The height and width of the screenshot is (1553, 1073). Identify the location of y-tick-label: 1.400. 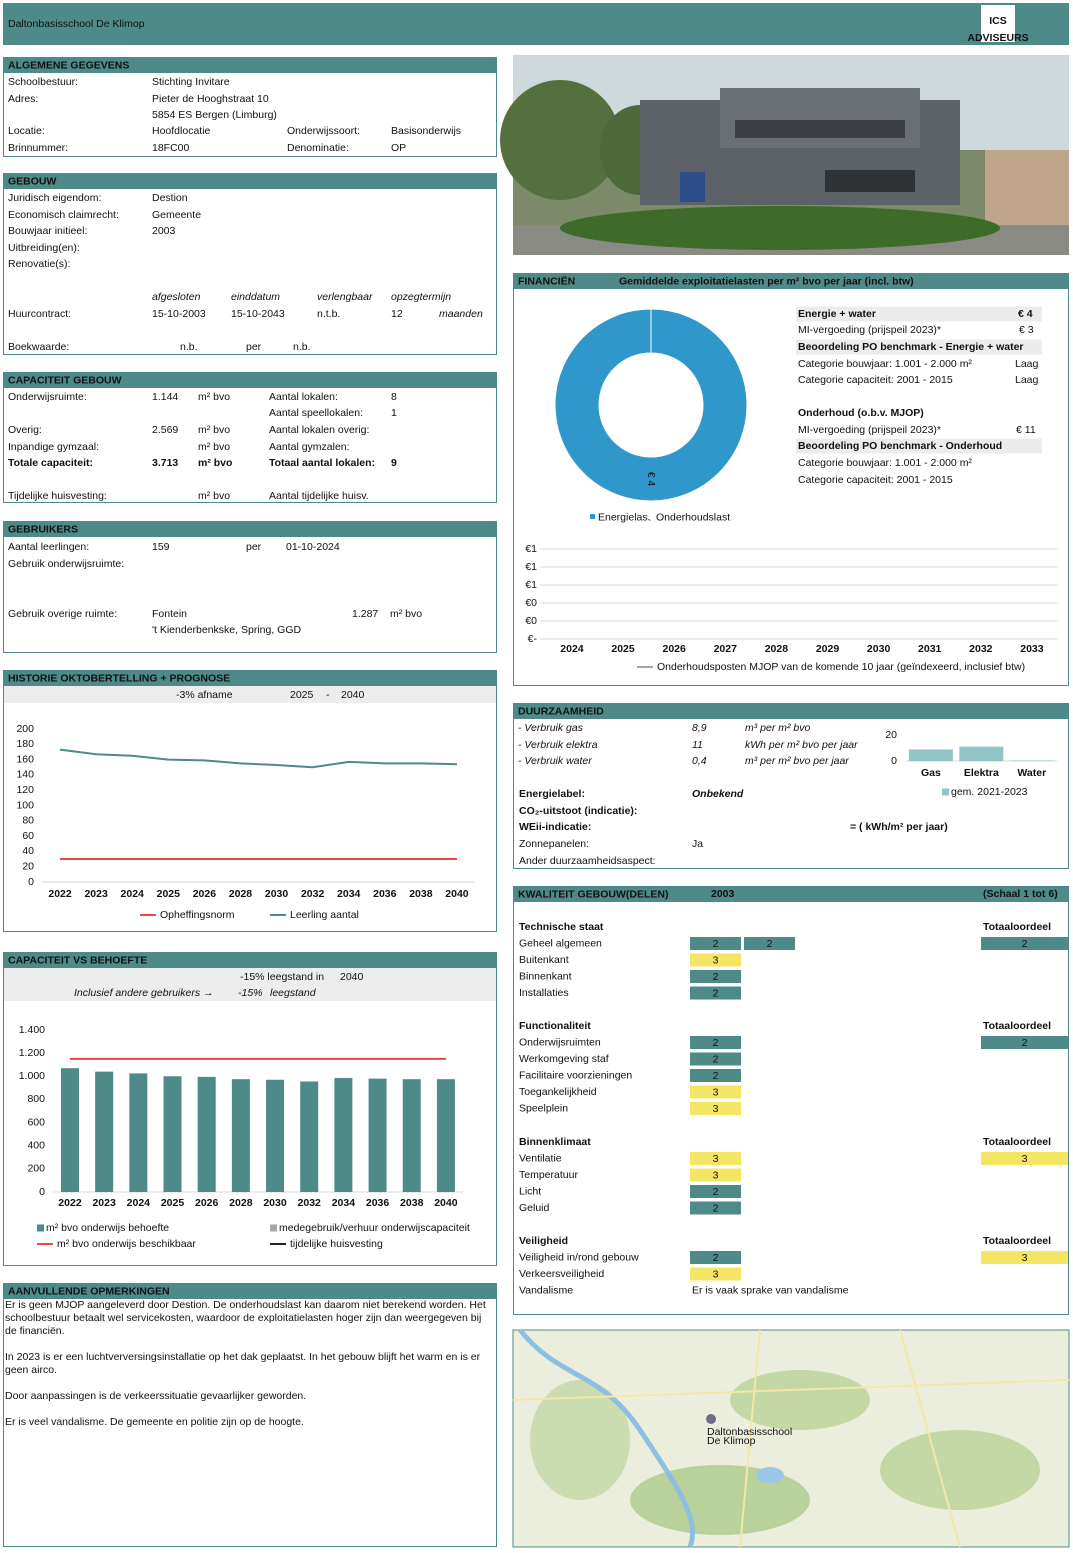
(32, 1030).